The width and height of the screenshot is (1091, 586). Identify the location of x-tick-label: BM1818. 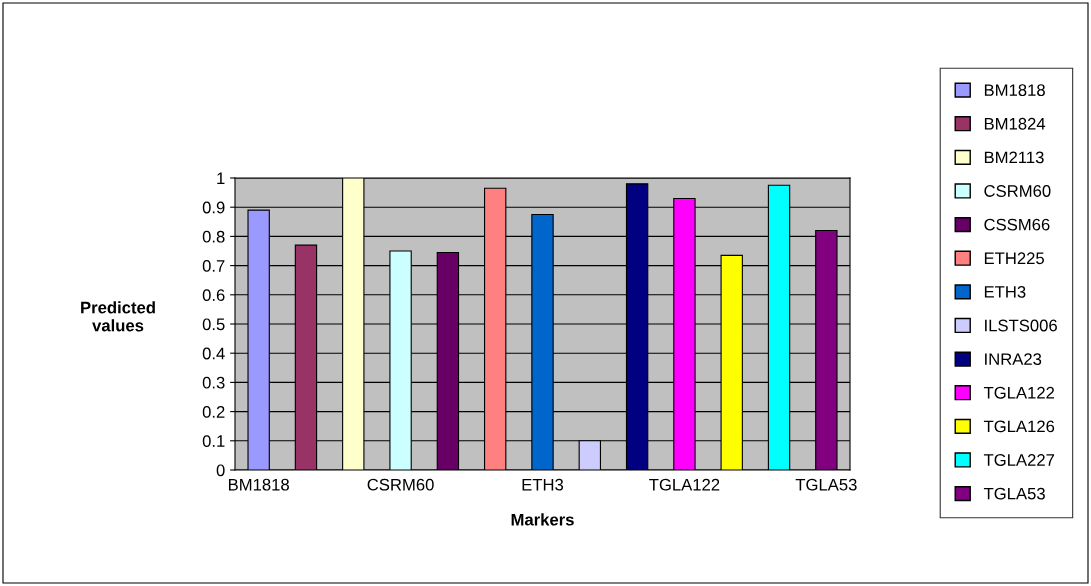
(258, 484).